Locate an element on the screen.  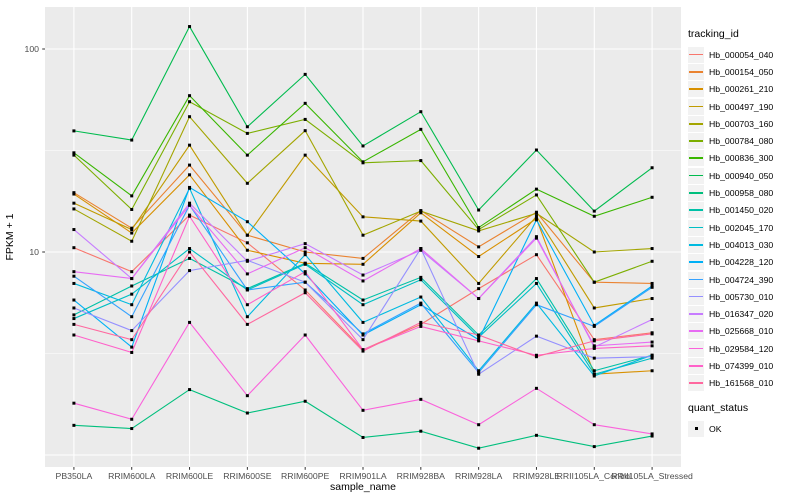
legend-item-label: Hb_005730_010 is located at coordinates (741, 296).